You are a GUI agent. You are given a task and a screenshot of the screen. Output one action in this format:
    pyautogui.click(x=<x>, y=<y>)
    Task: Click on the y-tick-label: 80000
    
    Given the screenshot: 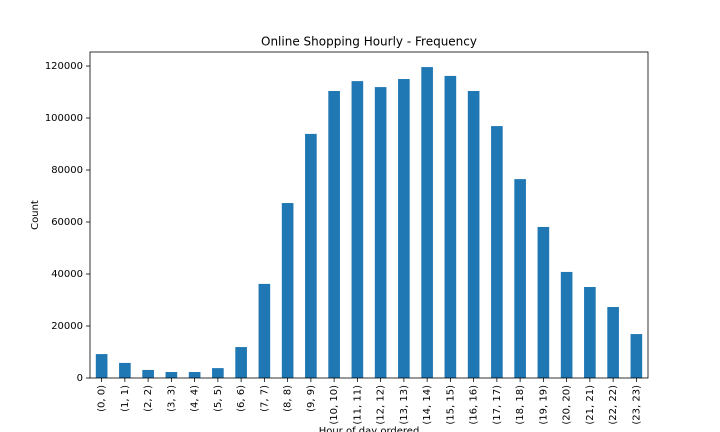 What is the action you would take?
    pyautogui.click(x=67, y=170)
    